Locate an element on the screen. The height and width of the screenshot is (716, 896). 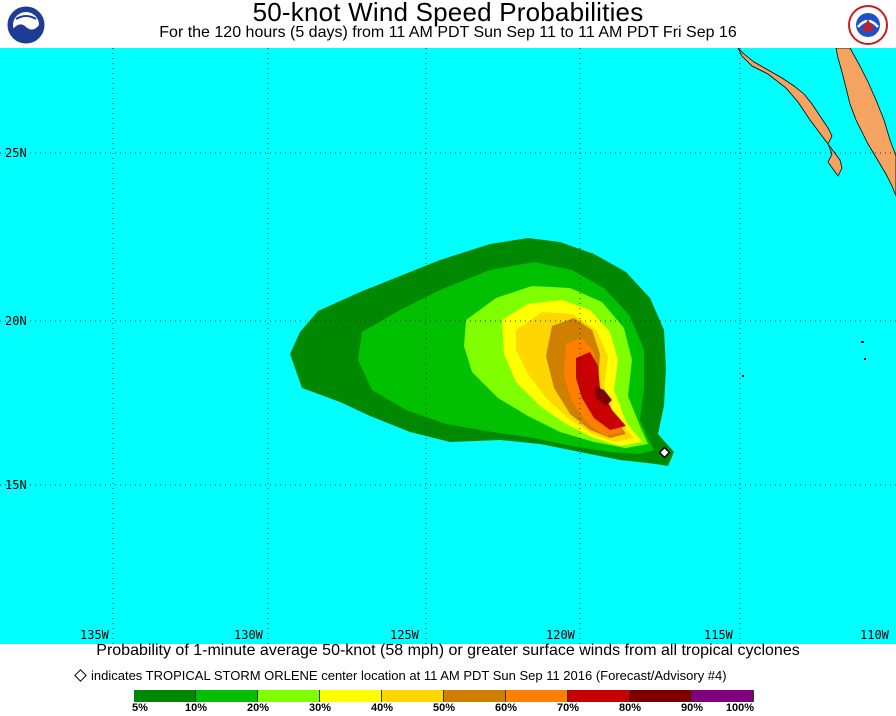
legend-labels: 5% 10% 20% 30% 40% 50% 60% 70% 80% 90% 100% is located at coordinates (448, 709).